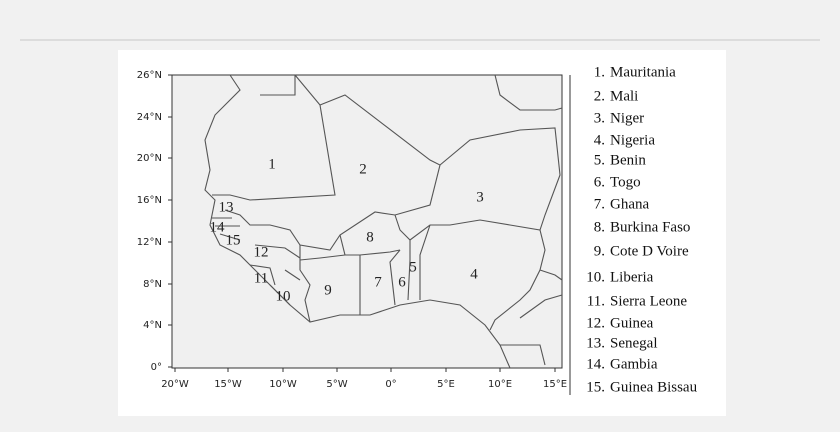 The image size is (840, 432). I want to click on lat-tick-label: 16°N, so click(149, 200).